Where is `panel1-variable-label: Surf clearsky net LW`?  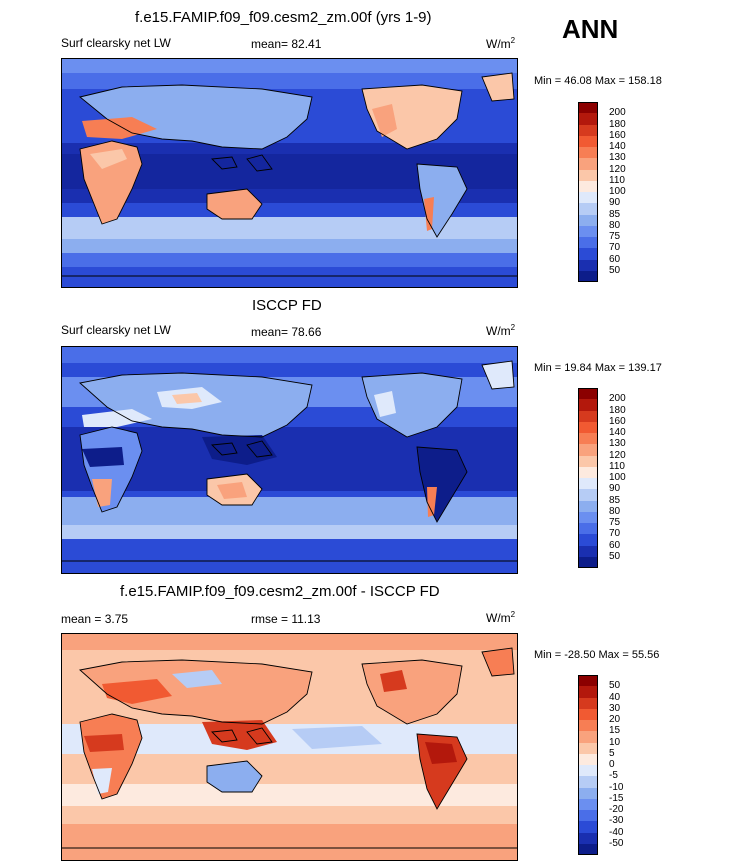 panel1-variable-label: Surf clearsky net LW is located at coordinates (116, 43).